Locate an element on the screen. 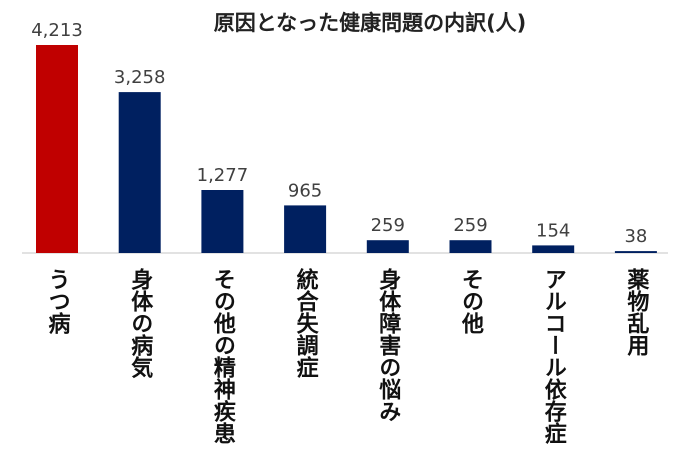  data-label-4: 965 is located at coordinates (305, 190).